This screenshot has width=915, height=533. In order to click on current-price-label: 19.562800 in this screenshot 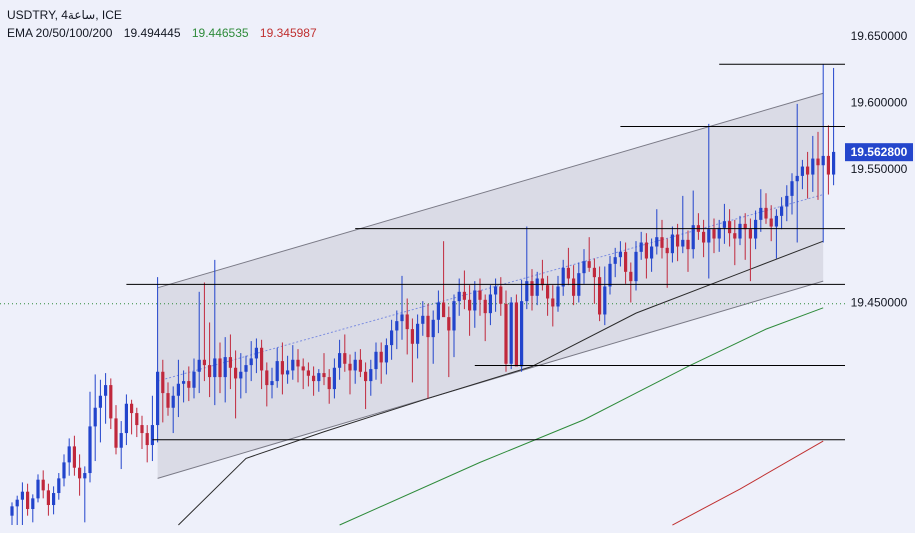, I will do `click(879, 152)`.